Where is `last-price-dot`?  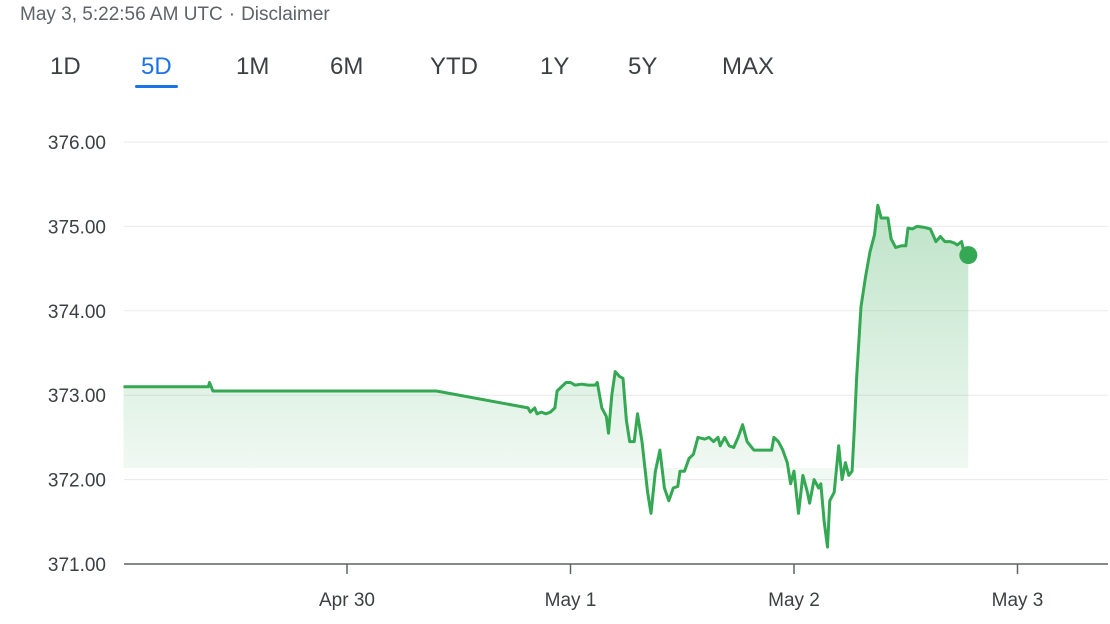 last-price-dot is located at coordinates (968, 255).